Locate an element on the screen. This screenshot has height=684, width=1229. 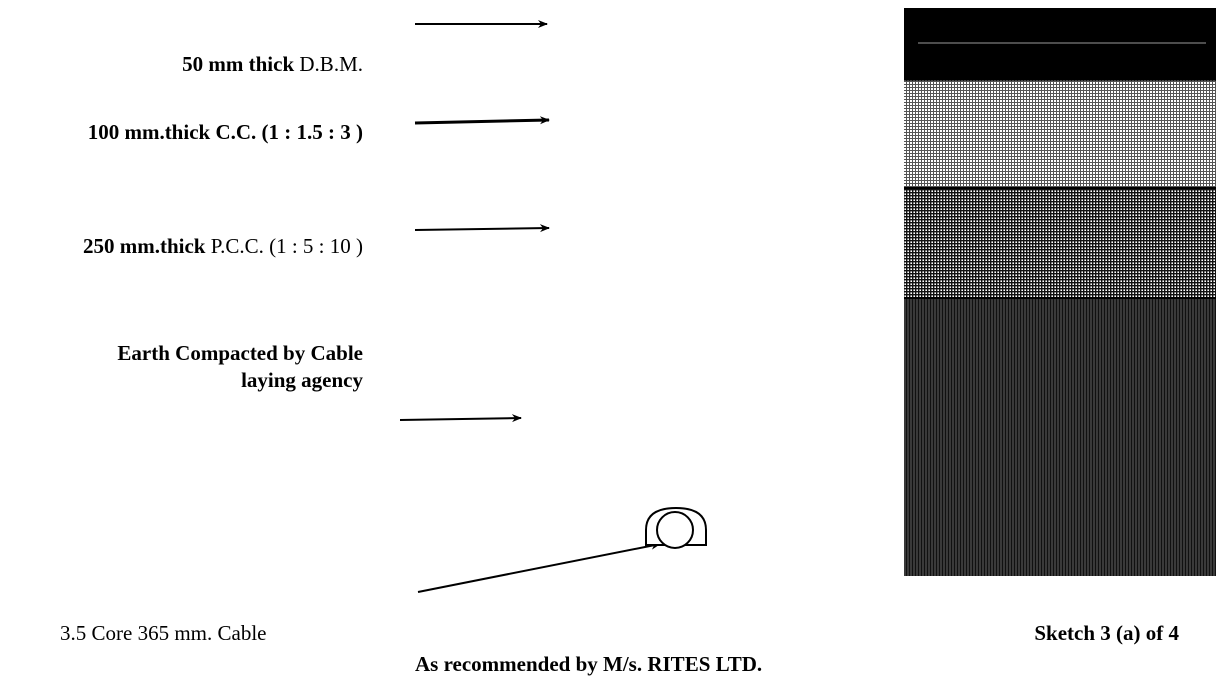
arrow-cable is located at coordinates (539, 567).